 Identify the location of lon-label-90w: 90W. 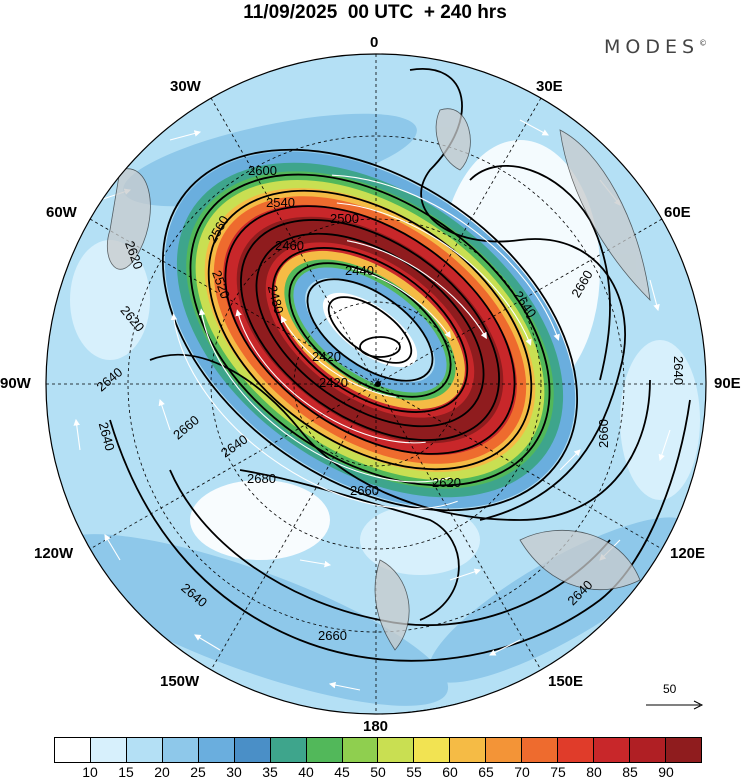
(15, 383).